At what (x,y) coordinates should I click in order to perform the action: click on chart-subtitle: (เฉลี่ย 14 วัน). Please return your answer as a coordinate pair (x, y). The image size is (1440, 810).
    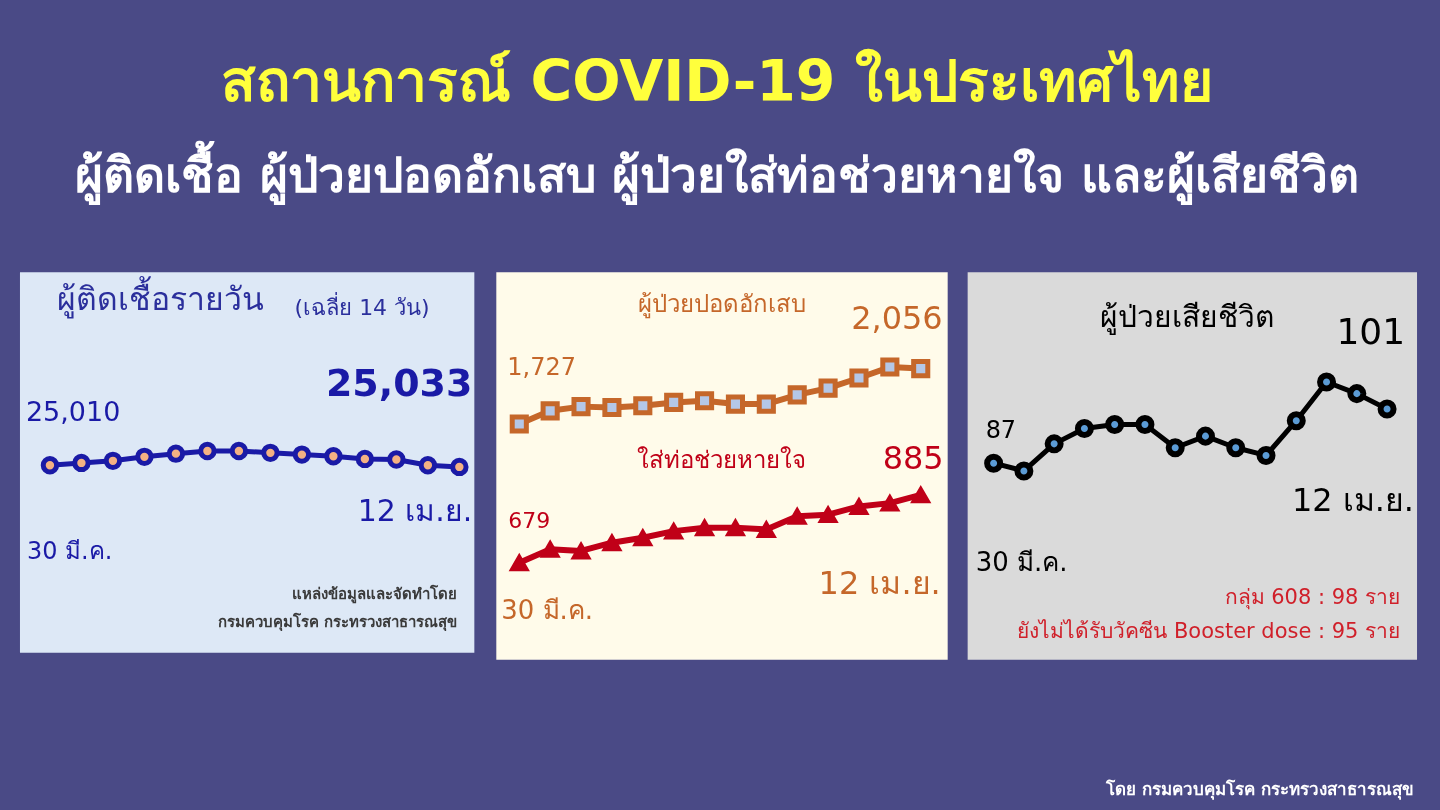
    Looking at the image, I should click on (362, 306).